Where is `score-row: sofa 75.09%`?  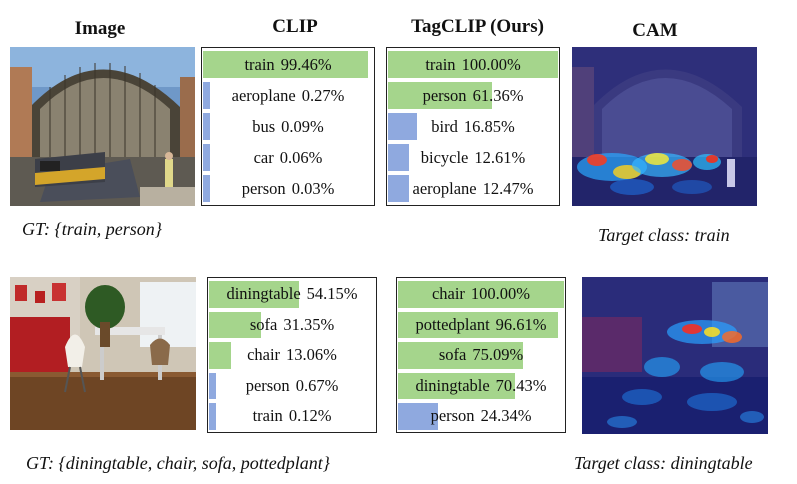
score-row: sofa 75.09% is located at coordinates (481, 355).